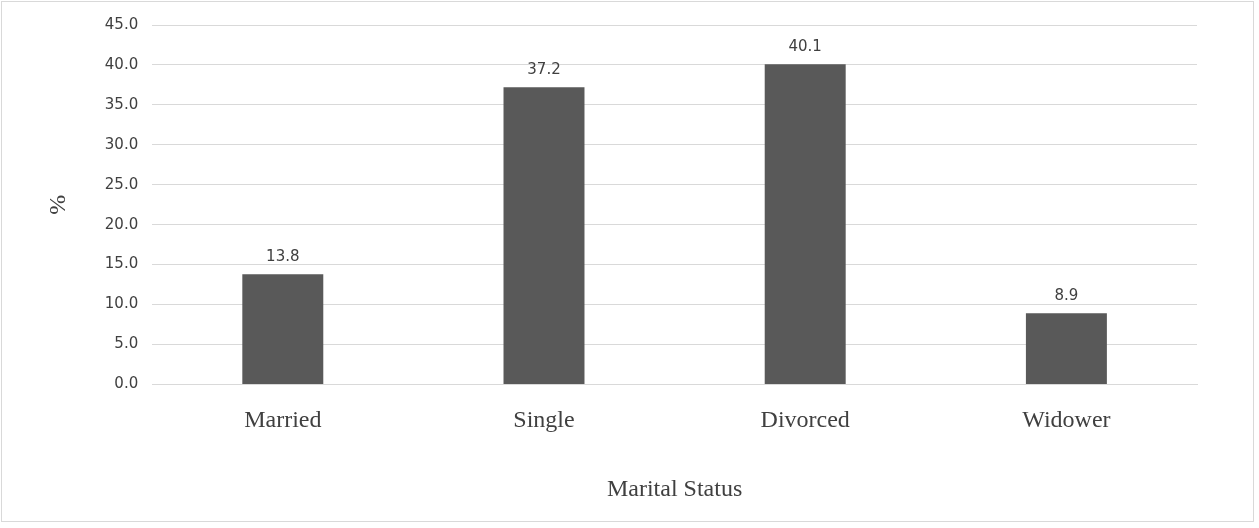 The image size is (1259, 528). I want to click on y-tick-label: 15.0, so click(121, 263).